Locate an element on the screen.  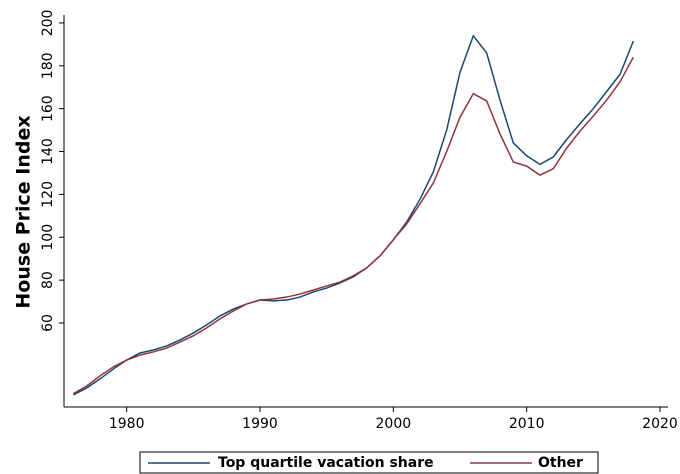
y-tick-label: 200 is located at coordinates (48, 23).